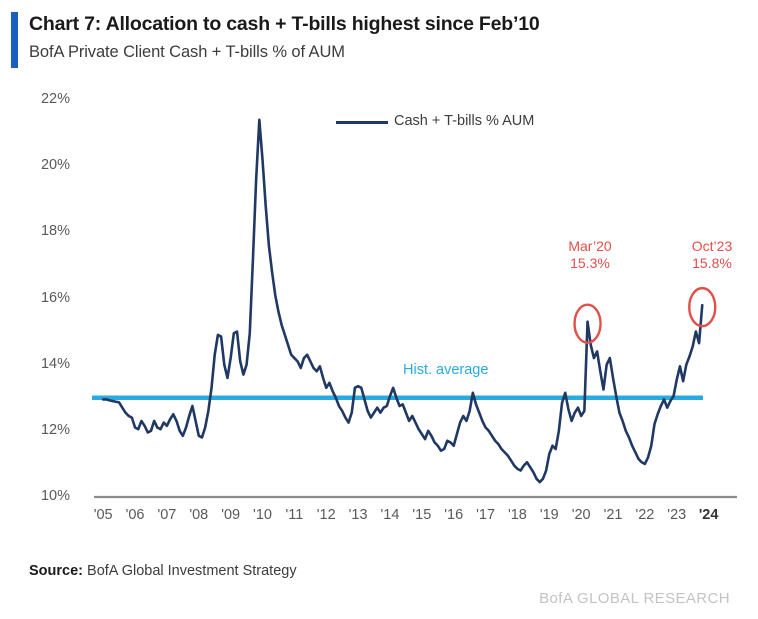 This screenshot has width=758, height=619. What do you see at coordinates (55, 496) in the screenshot?
I see `y-tick-label: 10%` at bounding box center [55, 496].